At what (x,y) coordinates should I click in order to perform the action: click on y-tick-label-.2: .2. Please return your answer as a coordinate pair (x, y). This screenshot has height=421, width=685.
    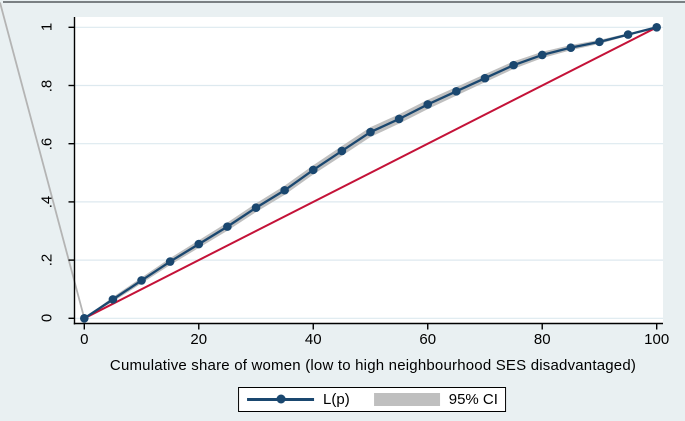
    Looking at the image, I should click on (47, 260).